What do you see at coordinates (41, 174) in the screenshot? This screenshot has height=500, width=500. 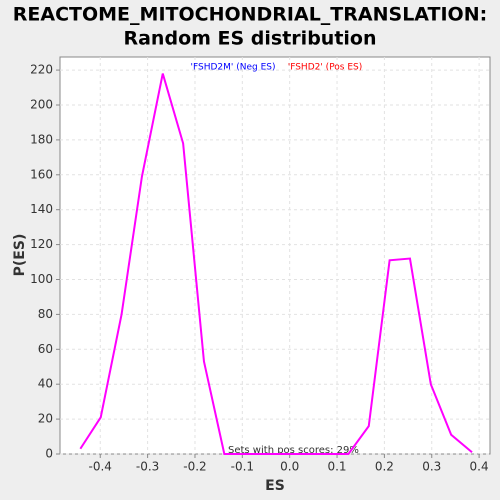 I see `y-tick-label: 160` at bounding box center [41, 174].